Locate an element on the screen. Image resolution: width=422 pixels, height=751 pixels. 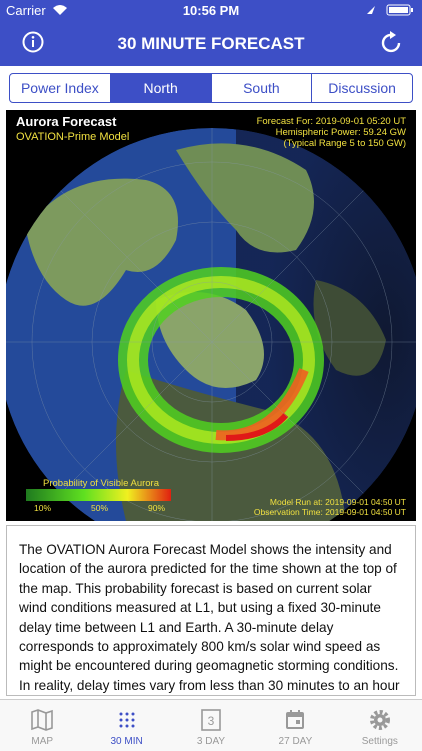
legend-tick: 10% is located at coordinates (42, 508).